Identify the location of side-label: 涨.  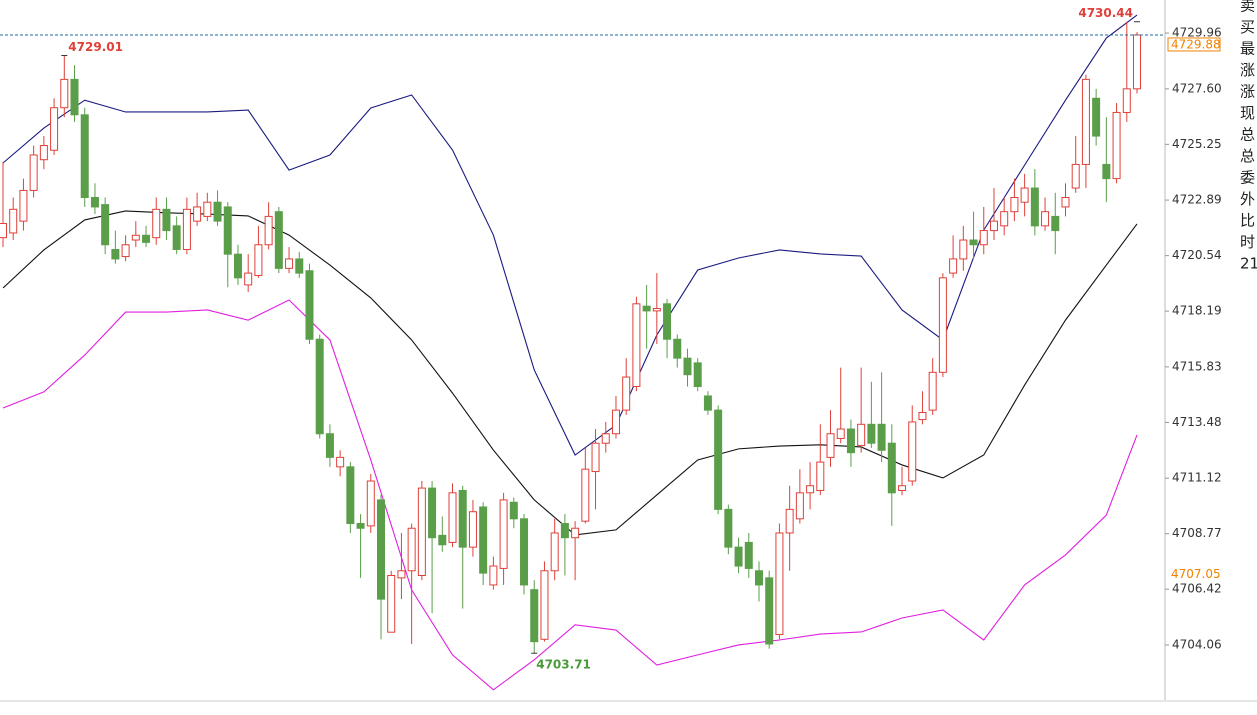
(1247, 70).